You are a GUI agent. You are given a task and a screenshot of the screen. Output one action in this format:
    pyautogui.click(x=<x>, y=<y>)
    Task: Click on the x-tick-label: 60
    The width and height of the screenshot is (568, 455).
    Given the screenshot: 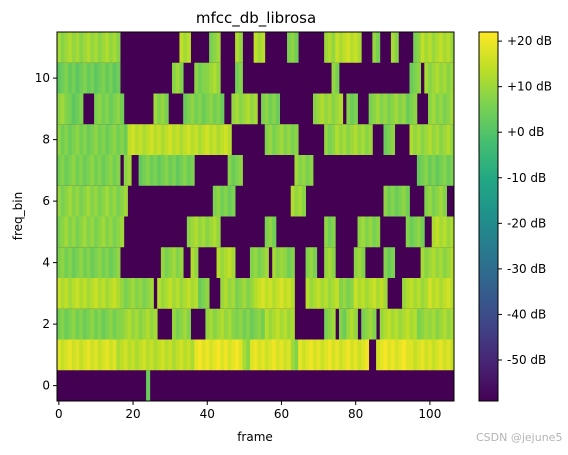 What is the action you would take?
    pyautogui.click(x=281, y=414)
    